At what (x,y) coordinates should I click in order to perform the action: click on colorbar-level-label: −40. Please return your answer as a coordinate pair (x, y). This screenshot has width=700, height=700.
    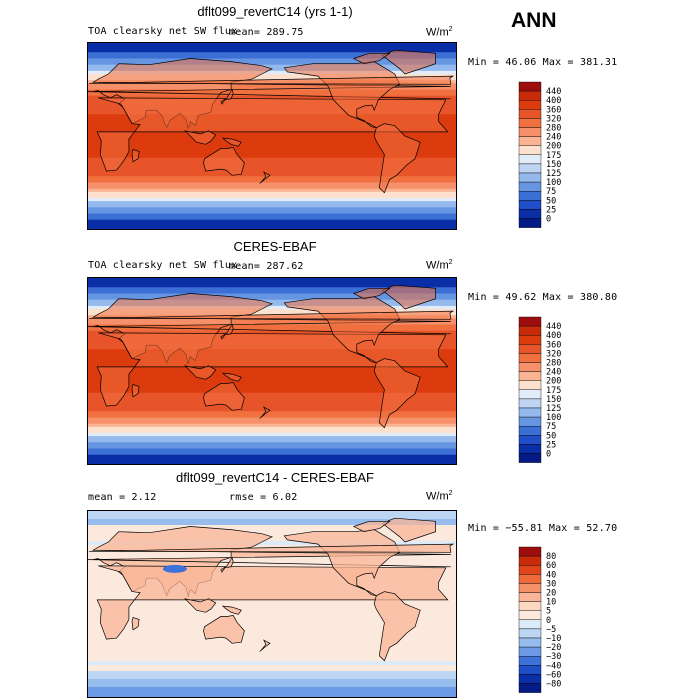
    Looking at the image, I should click on (553, 666).